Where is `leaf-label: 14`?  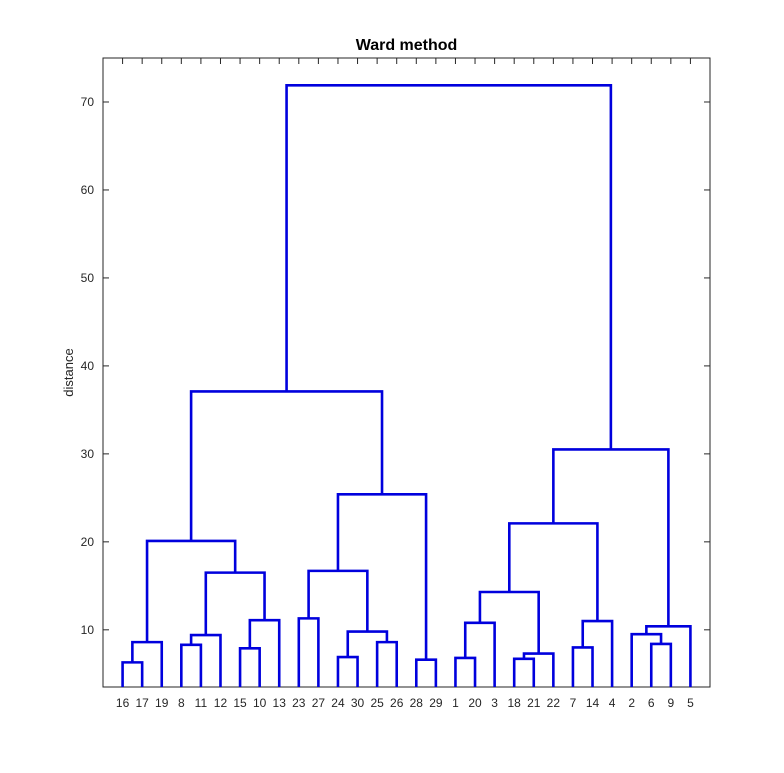
leaf-label: 14 is located at coordinates (593, 703).